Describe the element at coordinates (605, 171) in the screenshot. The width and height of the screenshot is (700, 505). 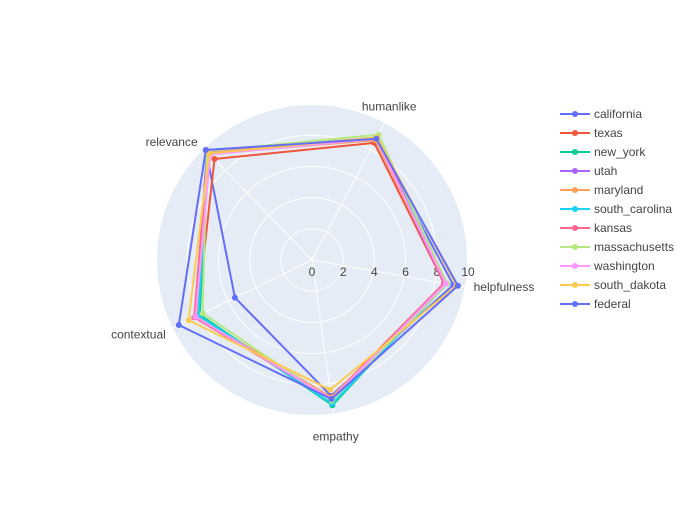
I see `legend-label: utah` at that location.